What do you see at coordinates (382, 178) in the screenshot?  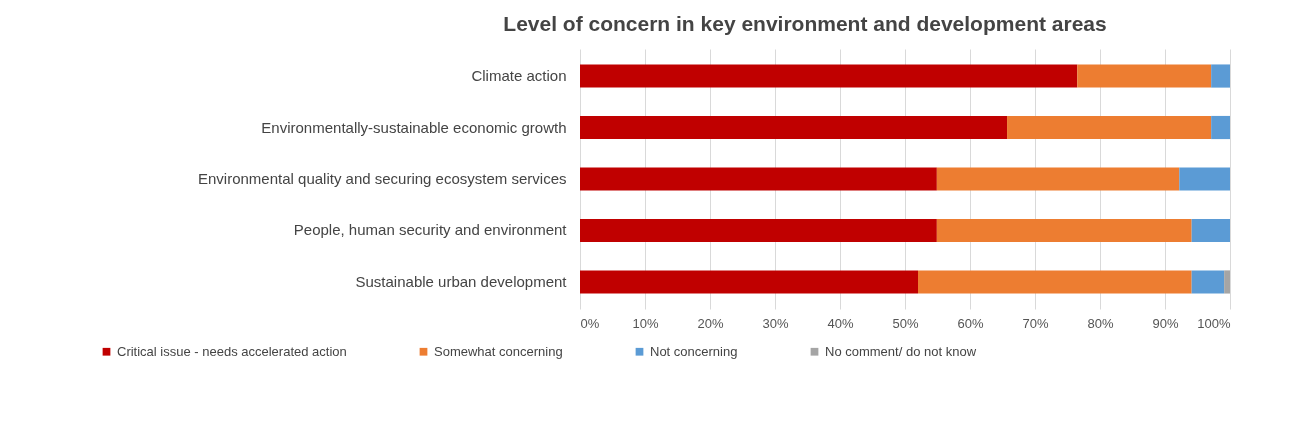 I see `y-tick-label: Environmental quality and securing ecosystem services` at bounding box center [382, 178].